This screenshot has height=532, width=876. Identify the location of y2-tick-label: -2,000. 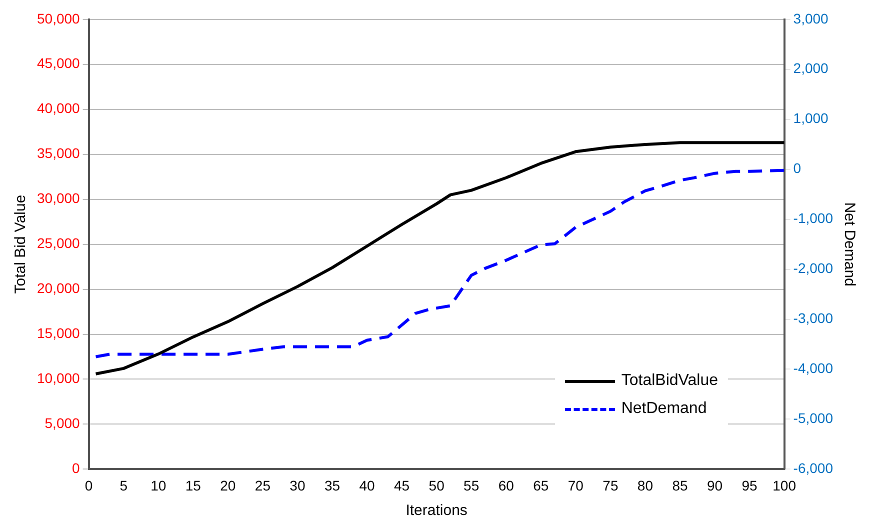
(813, 268).